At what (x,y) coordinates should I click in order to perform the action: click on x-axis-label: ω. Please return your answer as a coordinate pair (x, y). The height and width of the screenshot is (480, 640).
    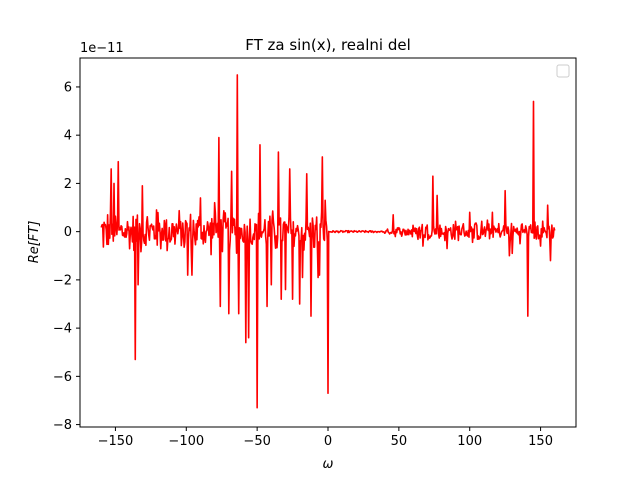
    Looking at the image, I should click on (328, 464).